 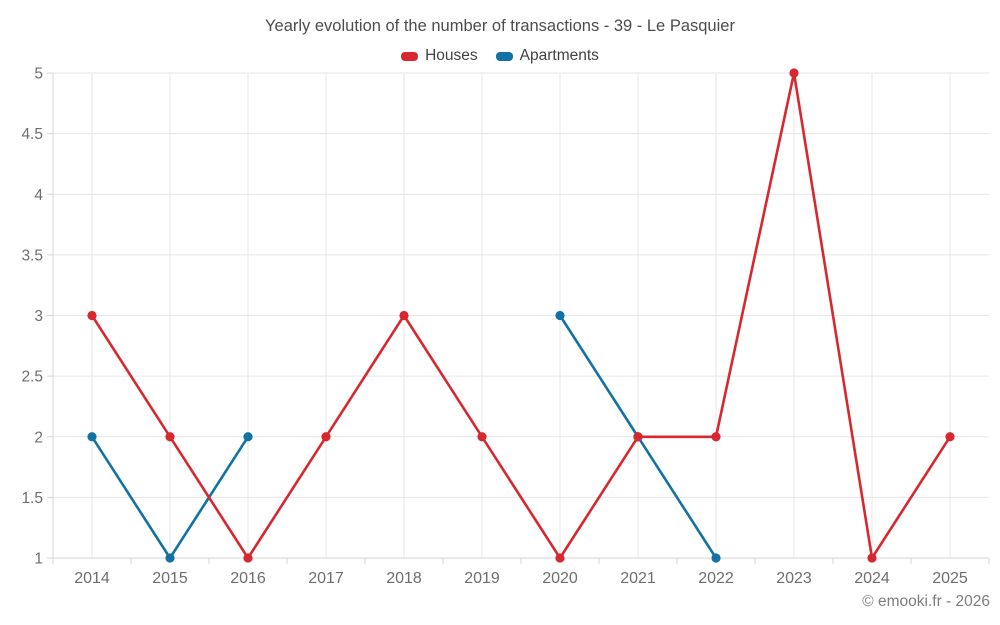 What do you see at coordinates (560, 578) in the screenshot?
I see `x-axis-label: 2020` at bounding box center [560, 578].